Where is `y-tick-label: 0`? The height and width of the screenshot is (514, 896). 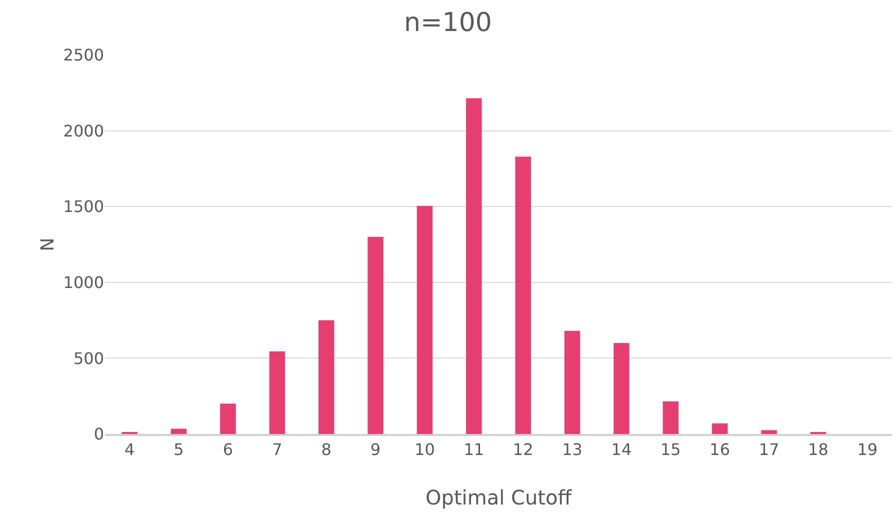
y-tick-label: 0 is located at coordinates (99, 434).